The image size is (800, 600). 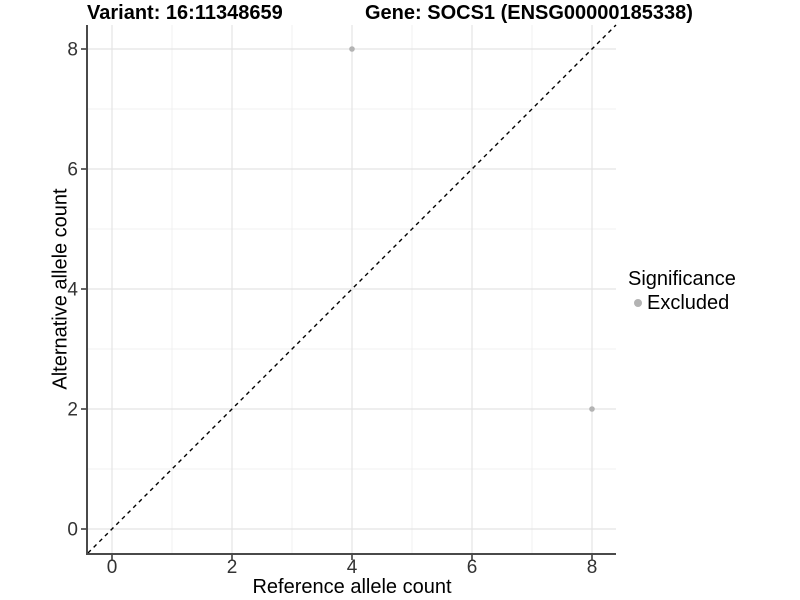 What do you see at coordinates (592, 567) in the screenshot?
I see `x-tick-label: 8` at bounding box center [592, 567].